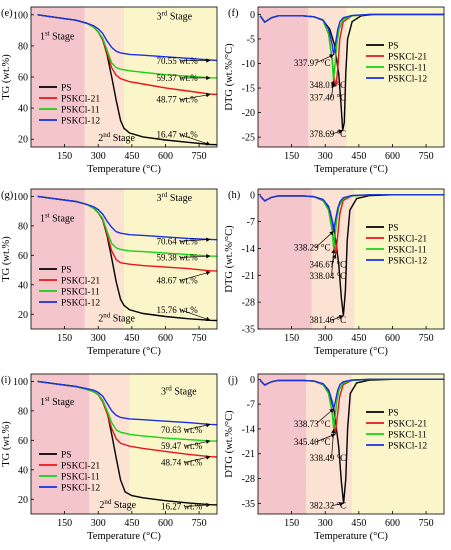  What do you see at coordinates (252, 195) in the screenshot?
I see `y-tick-label: 0` at bounding box center [252, 195].